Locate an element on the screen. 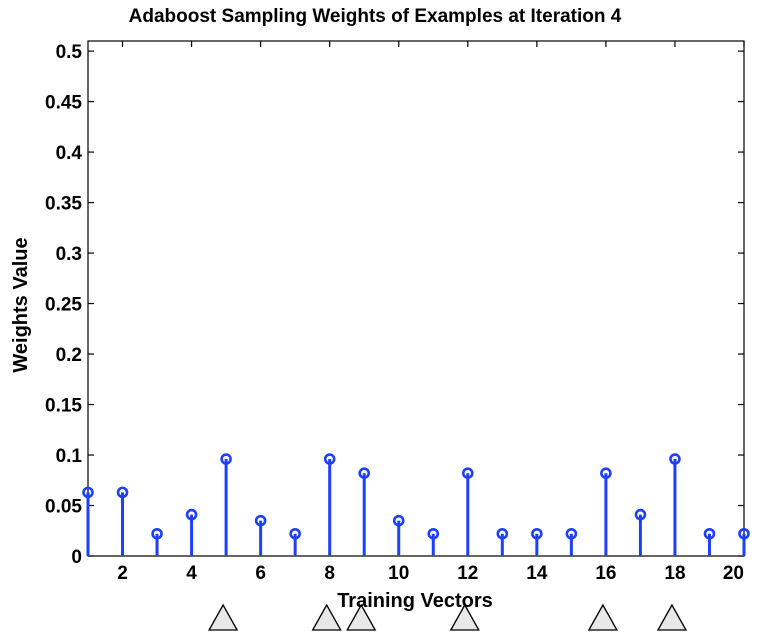 The image size is (757, 633). x-tick-label: 8 is located at coordinates (329, 573).